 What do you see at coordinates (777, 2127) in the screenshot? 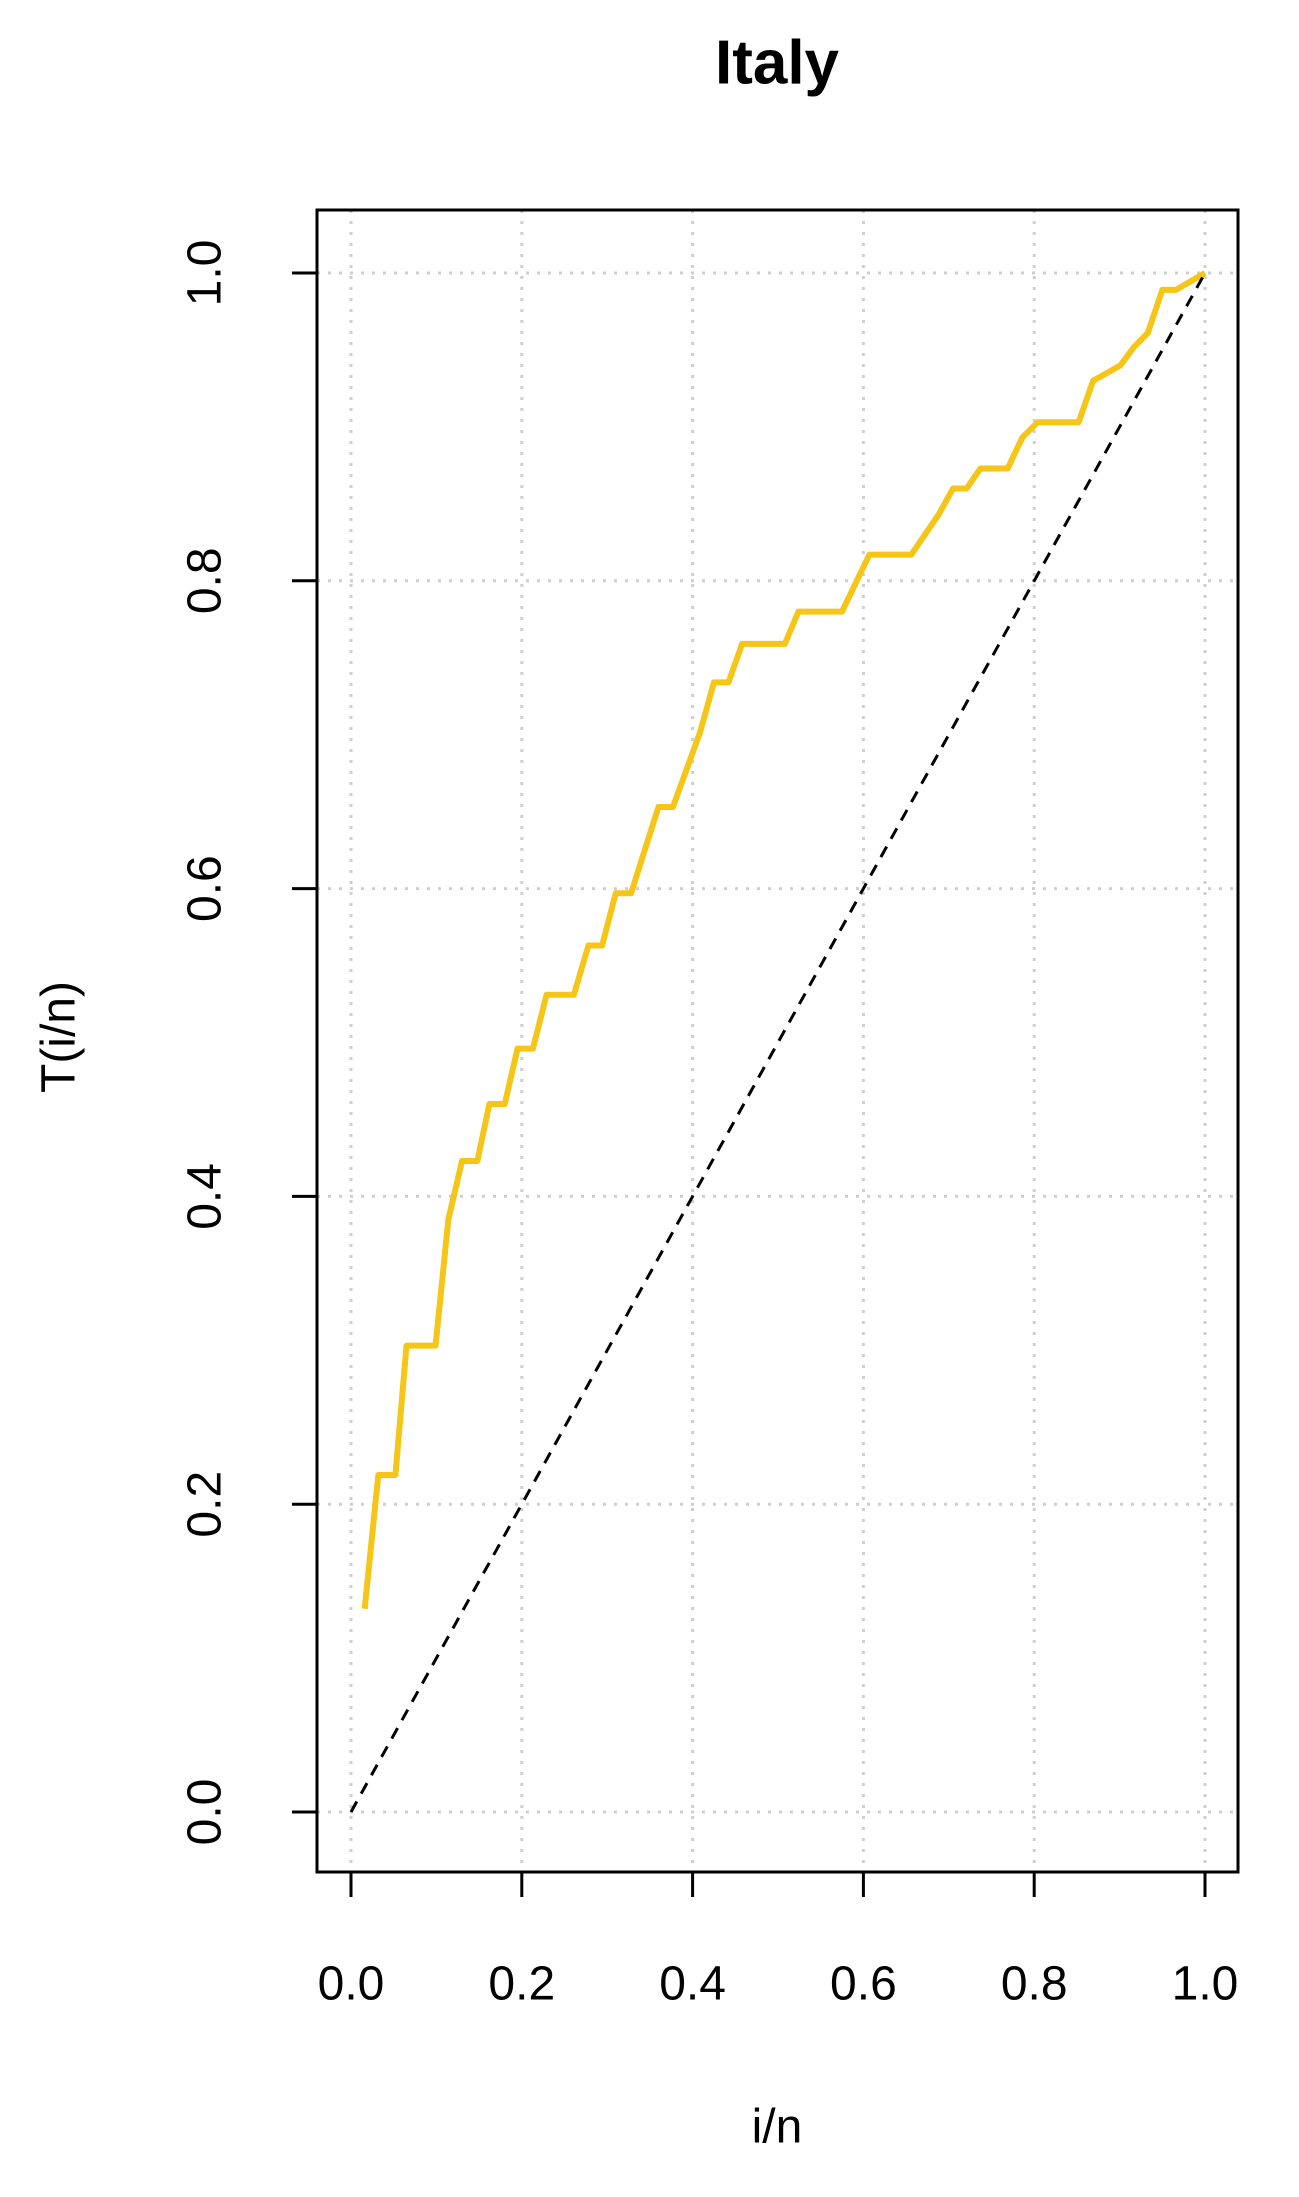
I see `x-axis-label: i/n` at bounding box center [777, 2127].